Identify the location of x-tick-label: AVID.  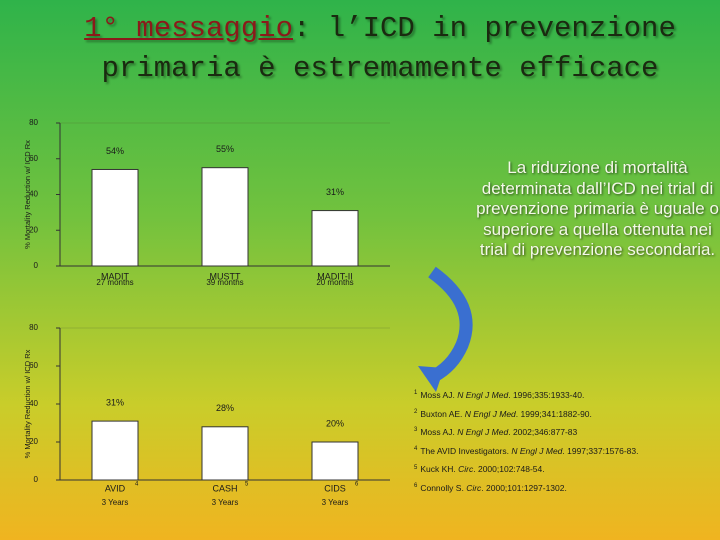
(115, 488).